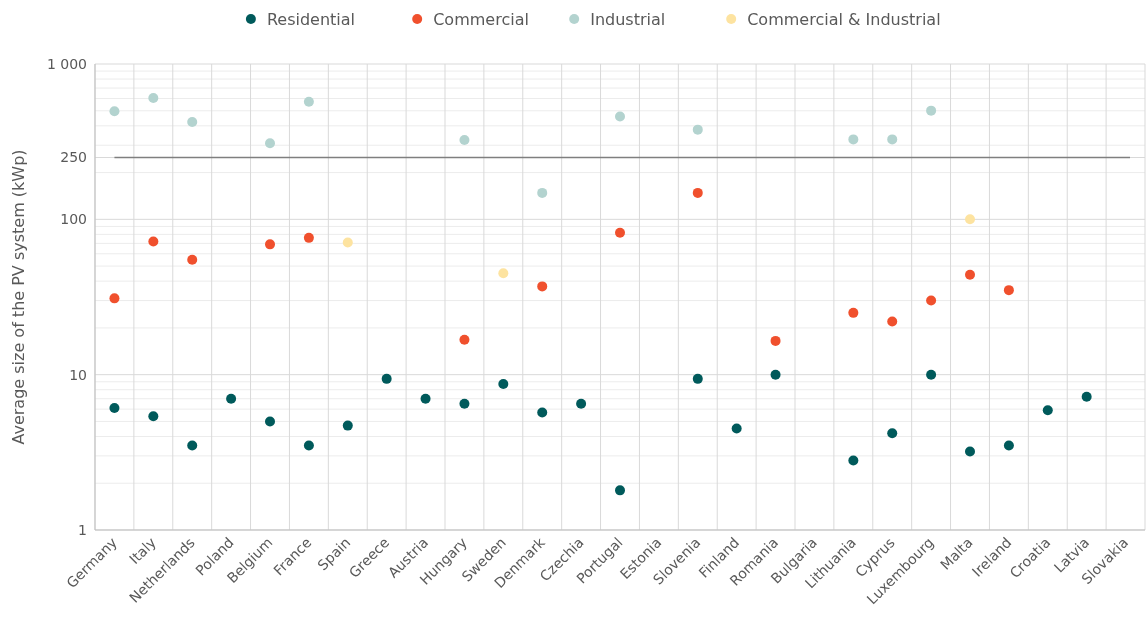 The height and width of the screenshot is (630, 1146). Describe the element at coordinates (73, 157) in the screenshot. I see `y-tick-label: 250` at that location.